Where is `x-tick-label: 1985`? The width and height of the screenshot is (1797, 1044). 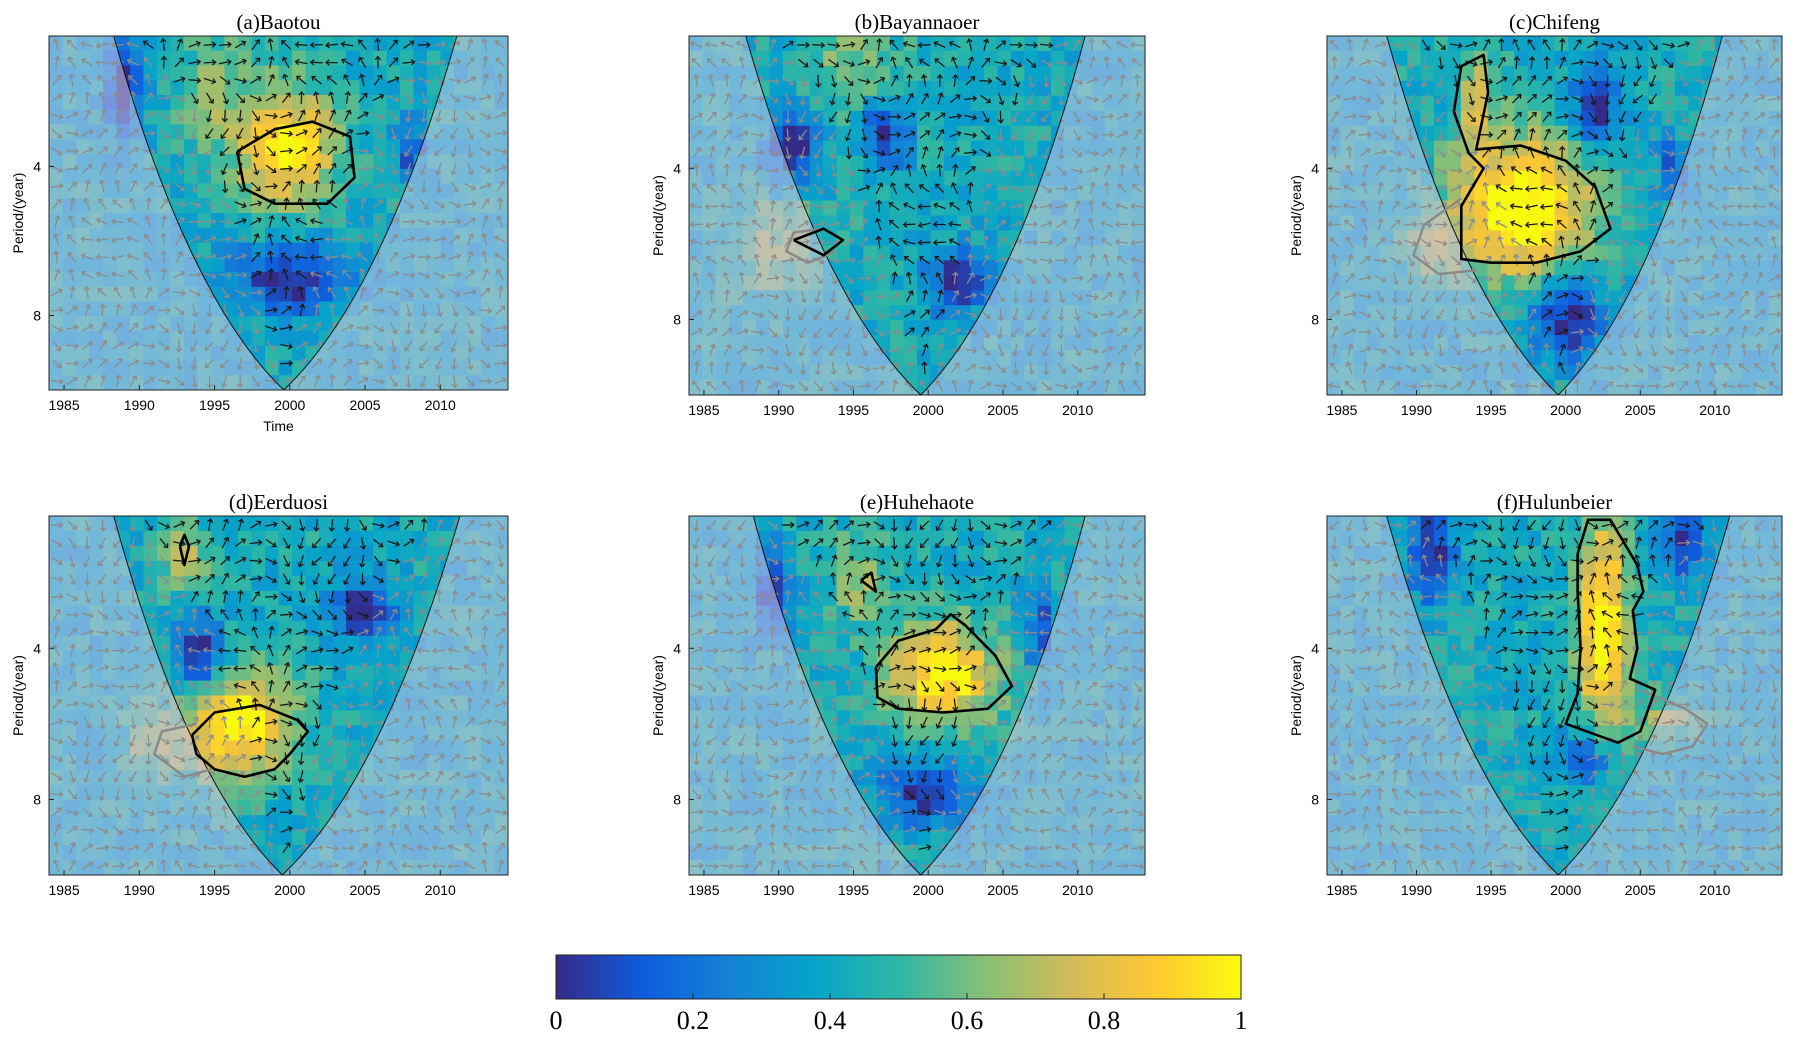
x-tick-label: 1985 is located at coordinates (703, 410).